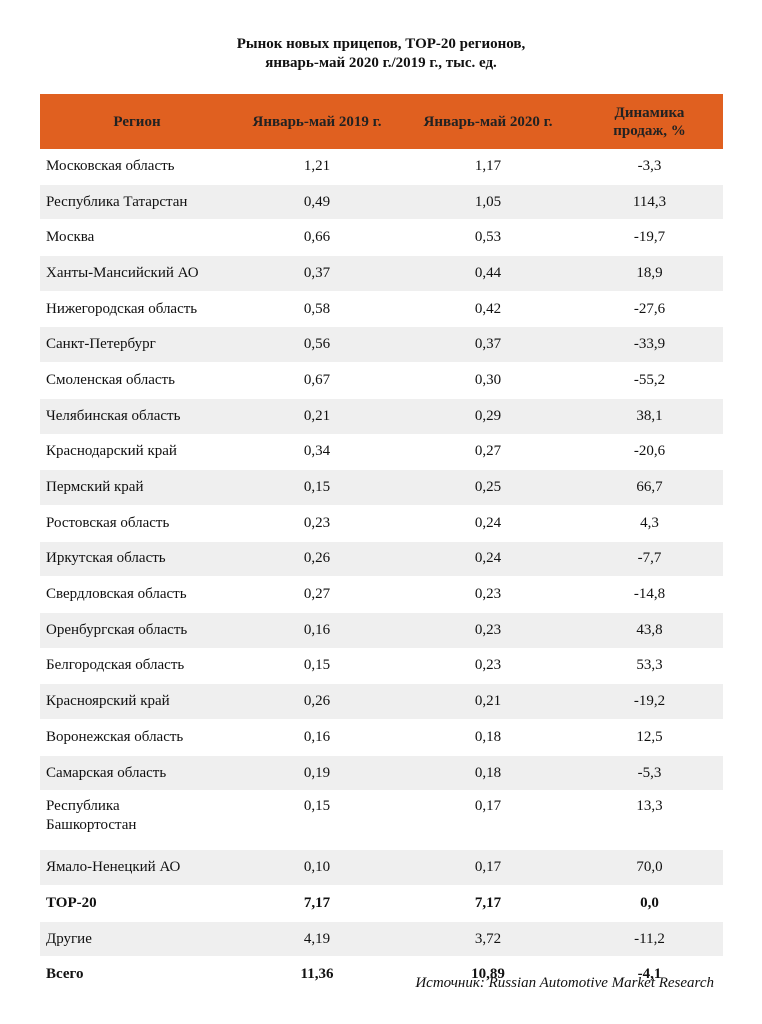 The image size is (762, 1024). I want to click on cell-2019: 0,67, so click(317, 380).